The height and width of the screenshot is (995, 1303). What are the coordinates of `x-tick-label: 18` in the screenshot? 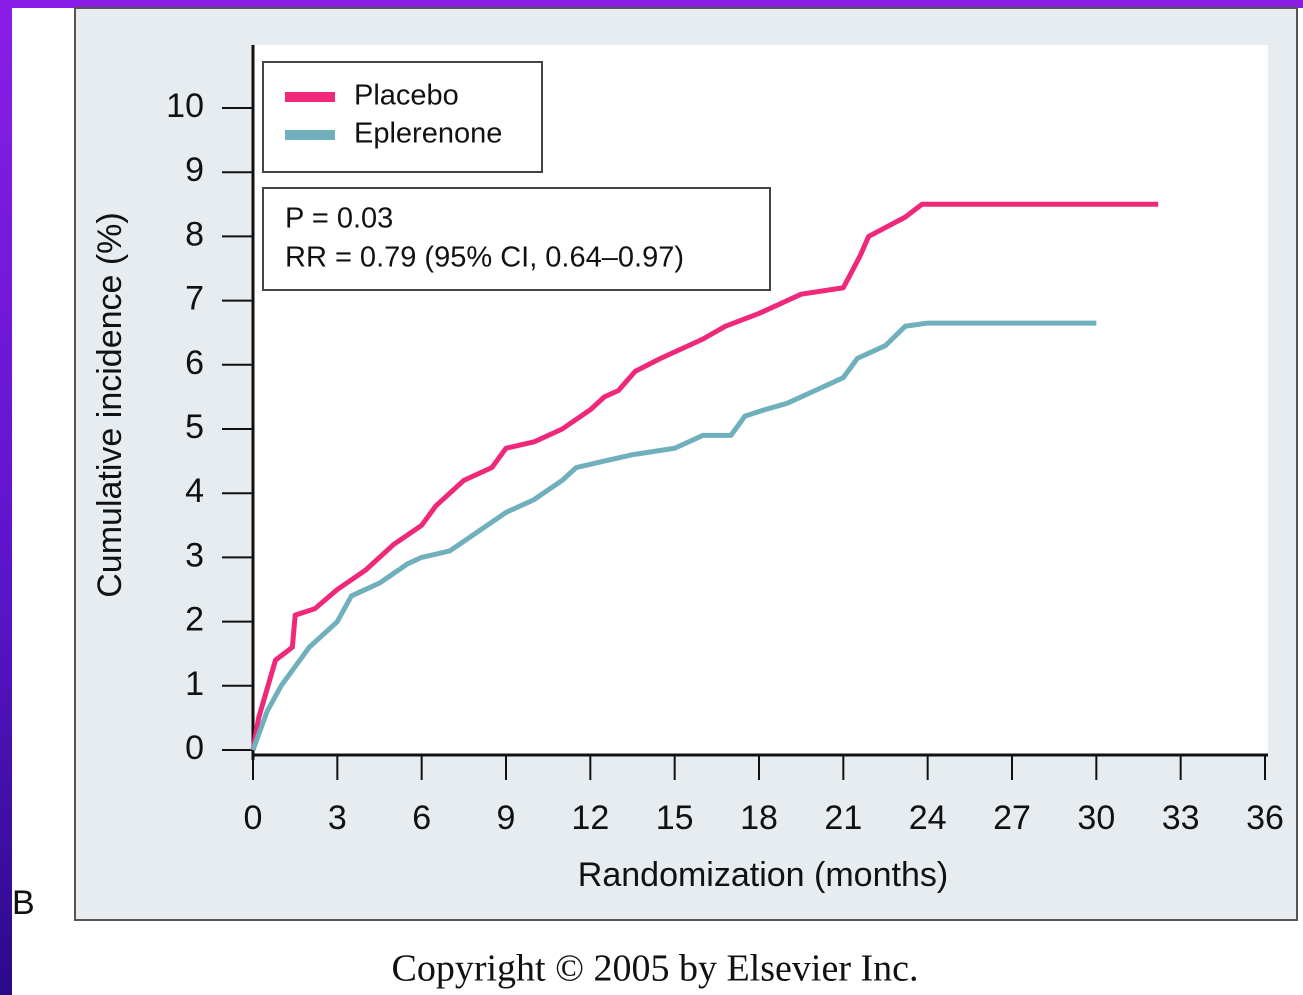 It's located at (759, 818).